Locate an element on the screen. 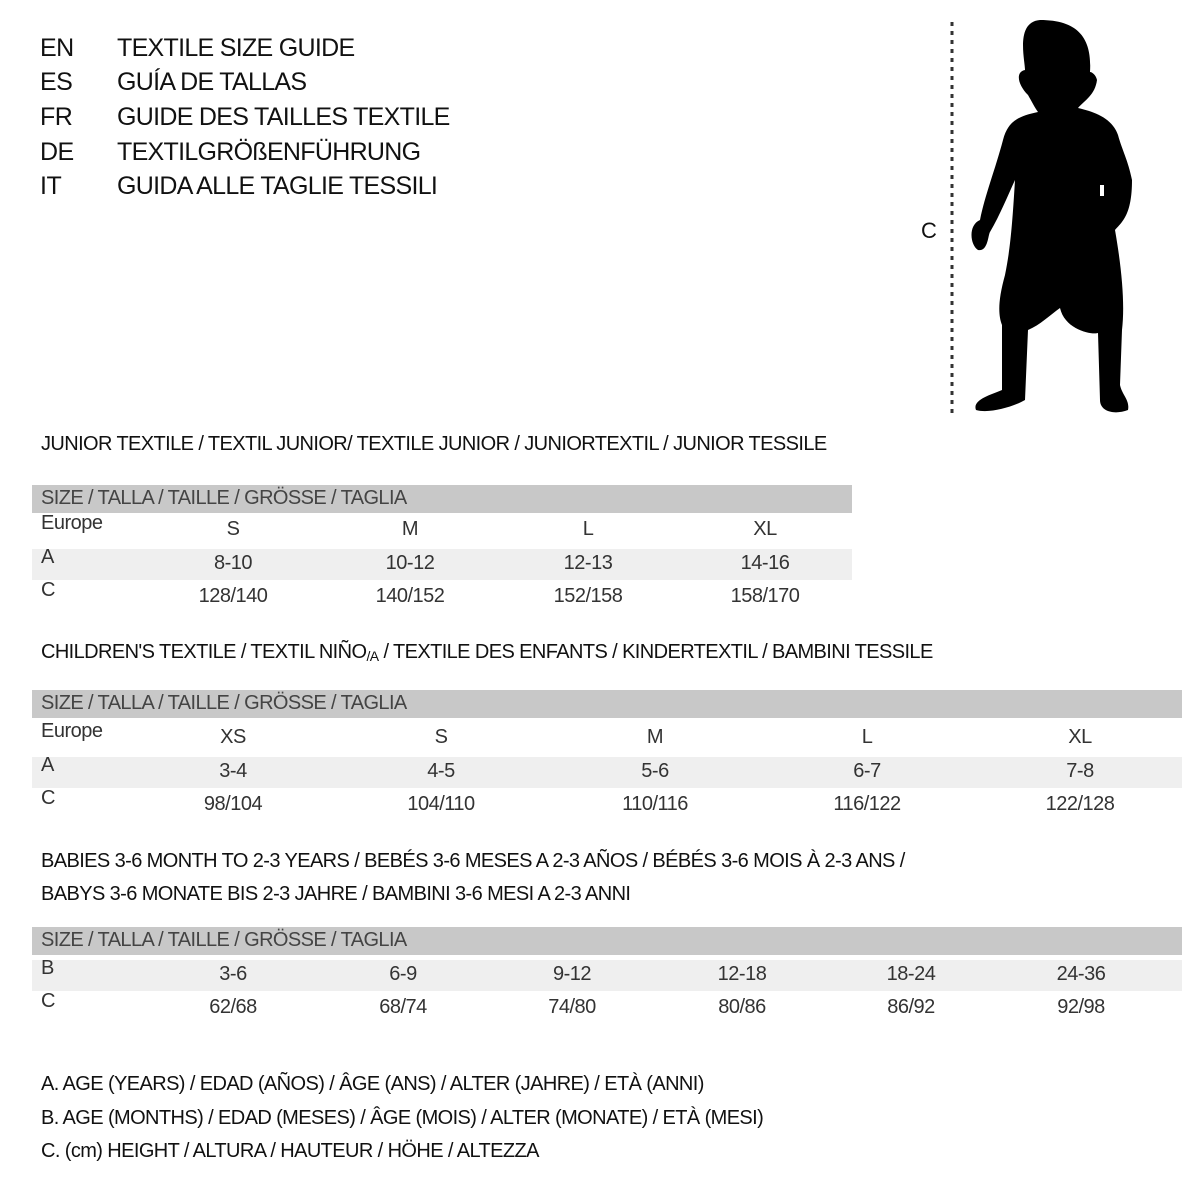 The height and width of the screenshot is (1200, 1200). table-cell: 6-9 is located at coordinates (403, 974).